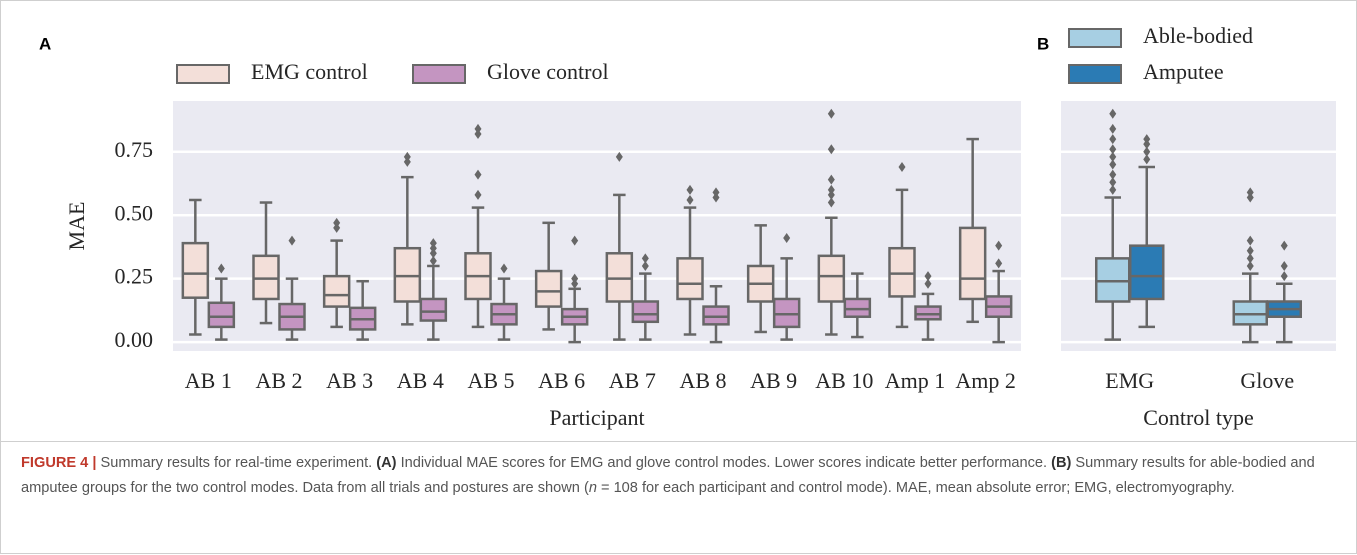  I want to click on y-tick-label: 0.25, so click(134, 276).